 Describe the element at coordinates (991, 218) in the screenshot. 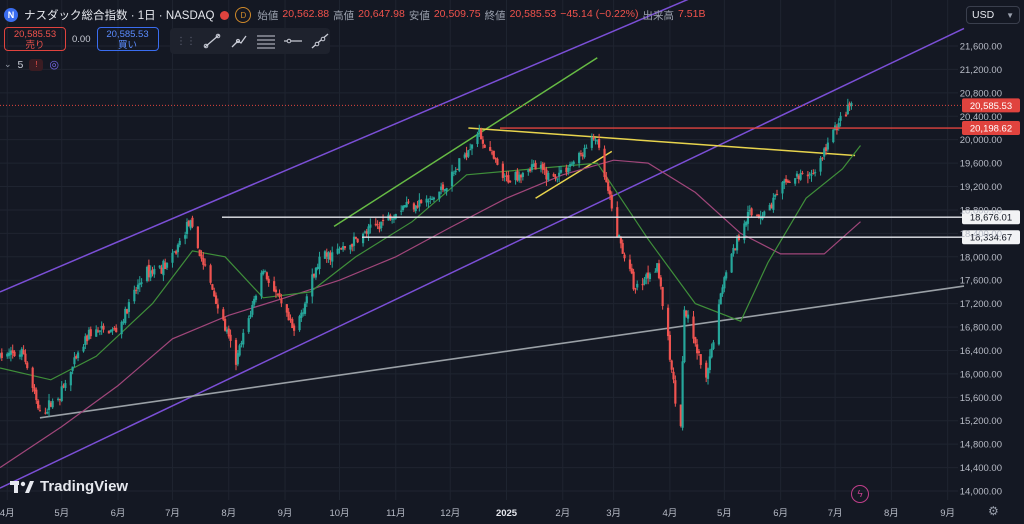

I see `level-price-label: 18,676.01` at that location.